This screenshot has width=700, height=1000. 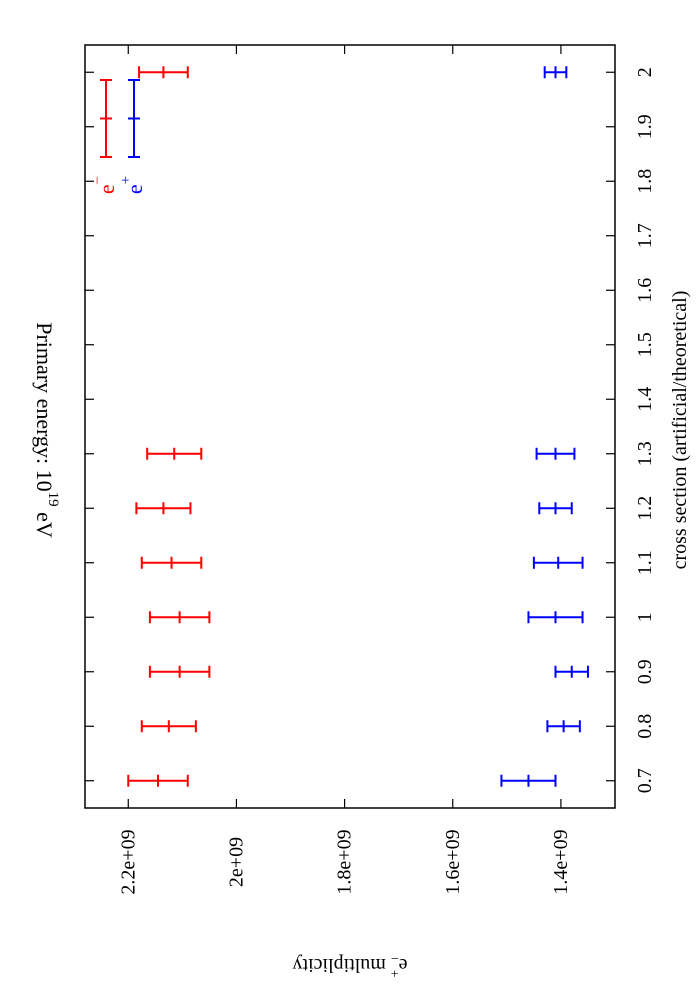 What do you see at coordinates (645, 453) in the screenshot?
I see `x-tick-label: 1.3` at bounding box center [645, 453].